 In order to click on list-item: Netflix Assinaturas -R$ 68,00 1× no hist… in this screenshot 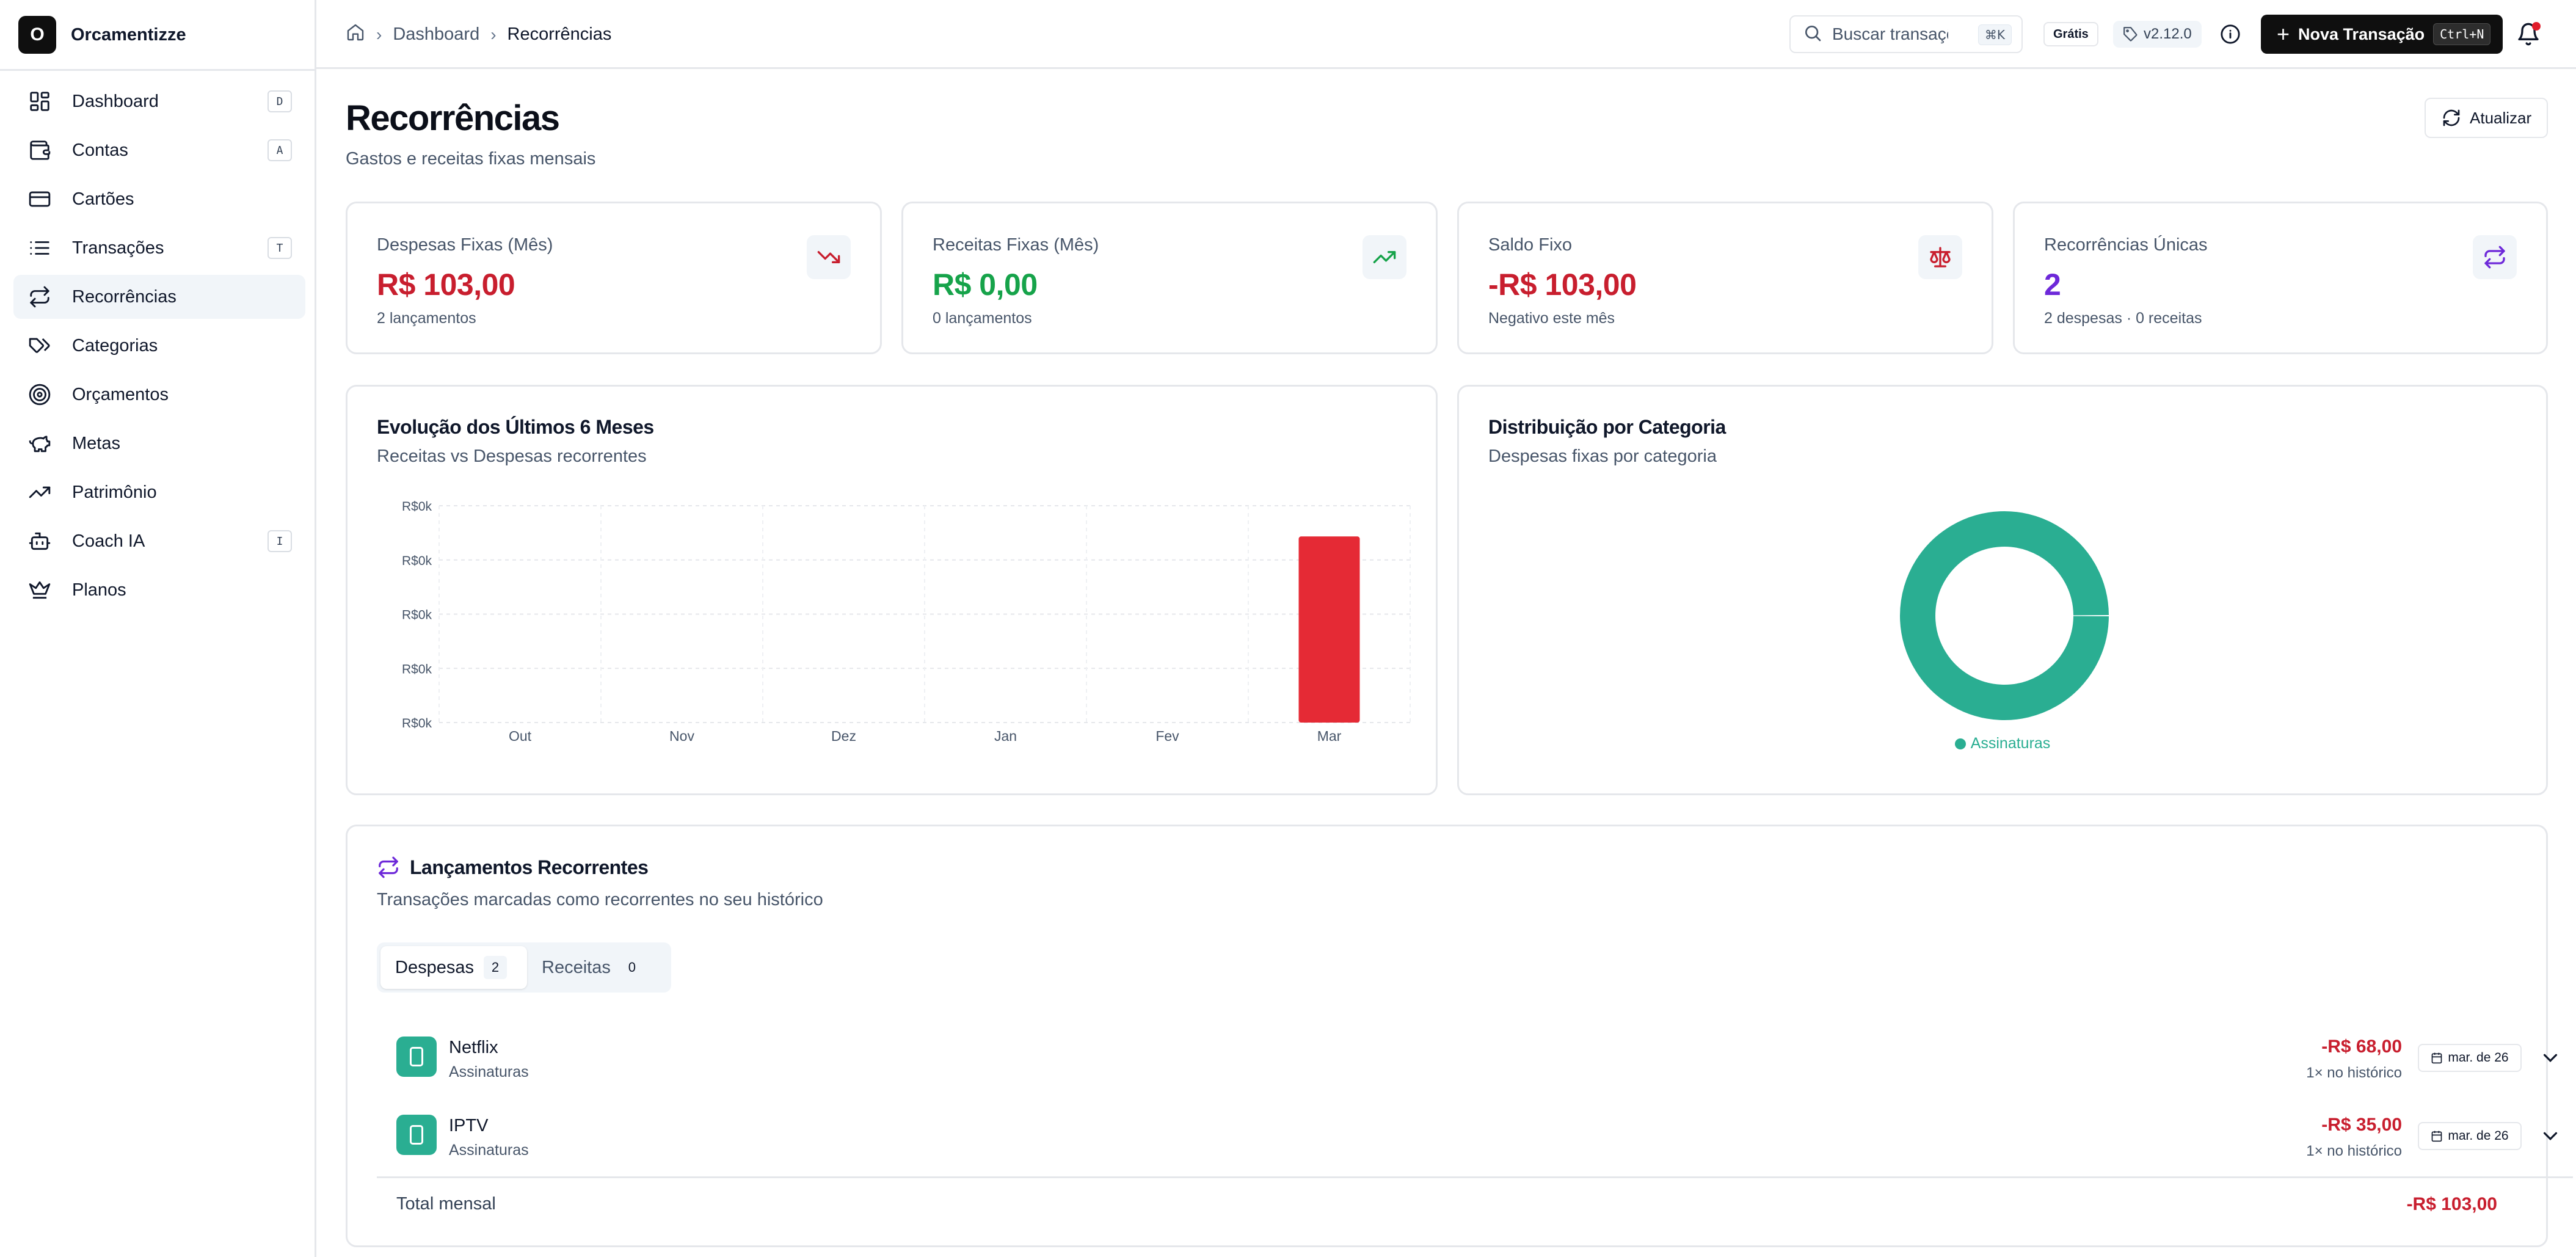, I will do `click(1475, 1056)`.